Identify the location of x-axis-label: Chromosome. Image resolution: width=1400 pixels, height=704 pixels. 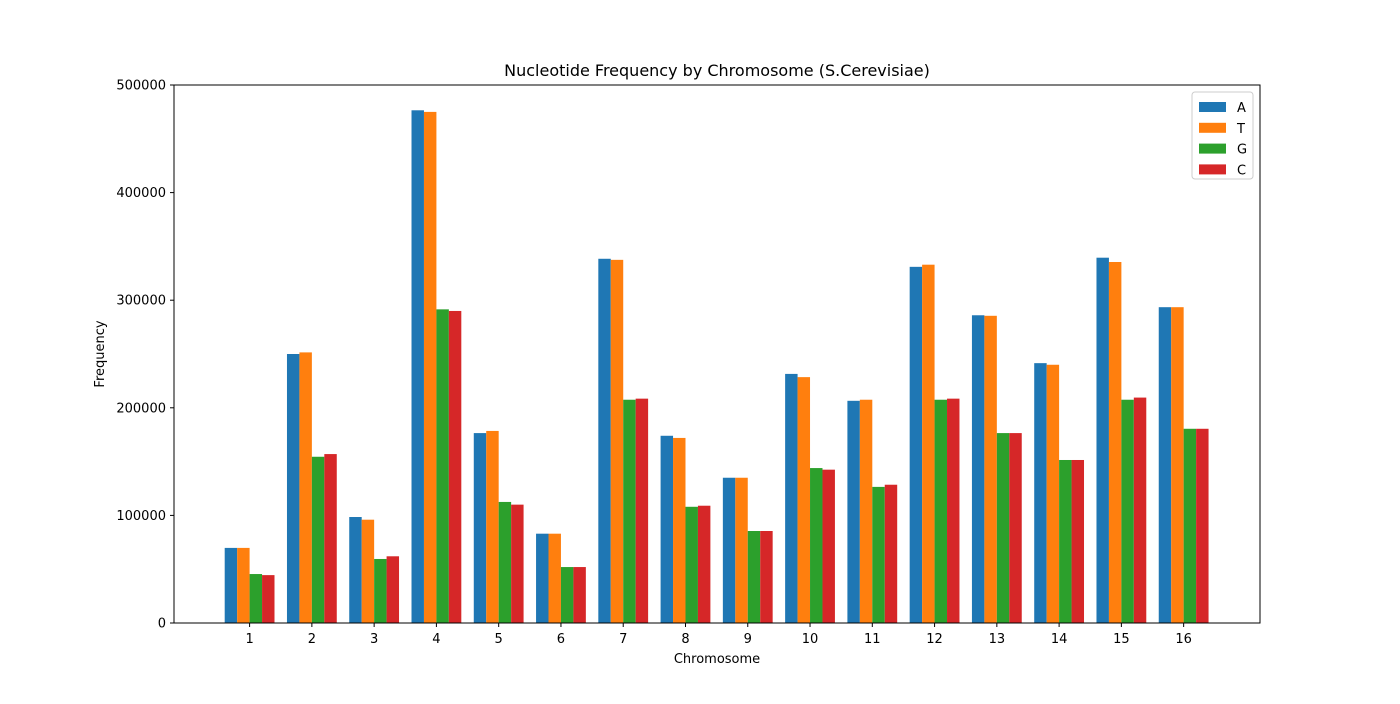
(717, 659).